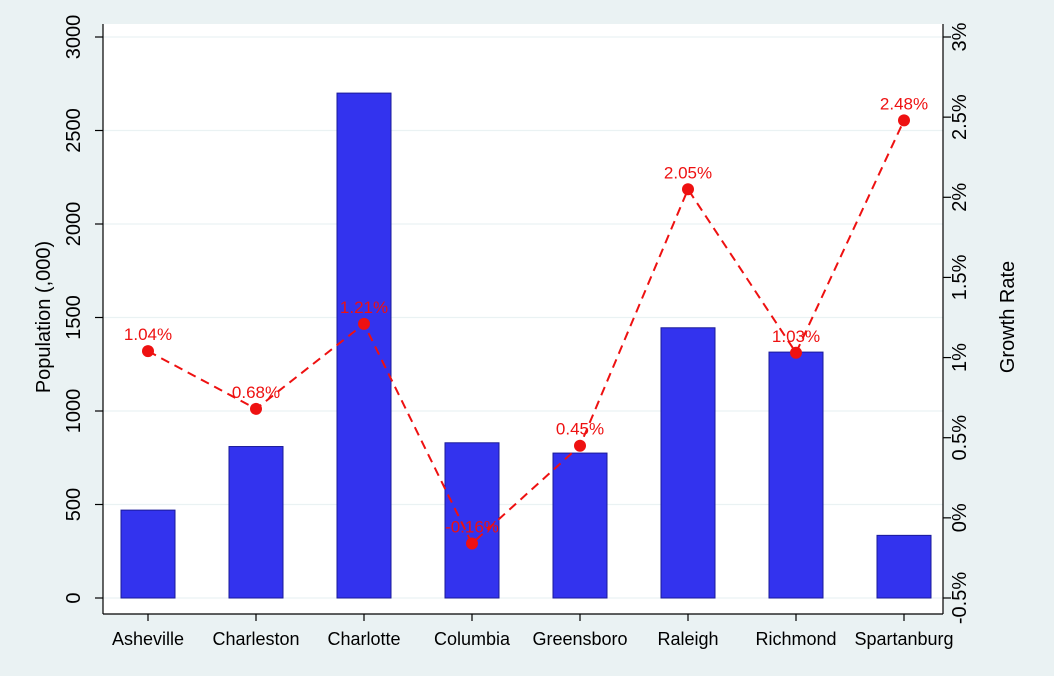 Image resolution: width=1054 pixels, height=676 pixels. Describe the element at coordinates (256, 522) in the screenshot. I see `bar-charleston` at that location.